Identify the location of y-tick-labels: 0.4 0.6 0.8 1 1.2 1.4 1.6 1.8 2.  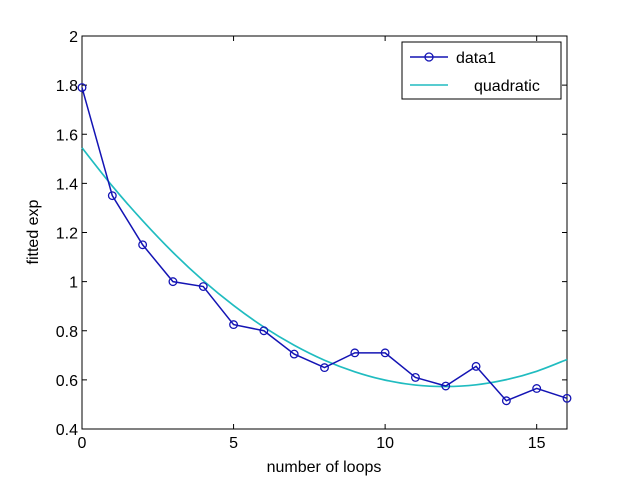
(67, 234).